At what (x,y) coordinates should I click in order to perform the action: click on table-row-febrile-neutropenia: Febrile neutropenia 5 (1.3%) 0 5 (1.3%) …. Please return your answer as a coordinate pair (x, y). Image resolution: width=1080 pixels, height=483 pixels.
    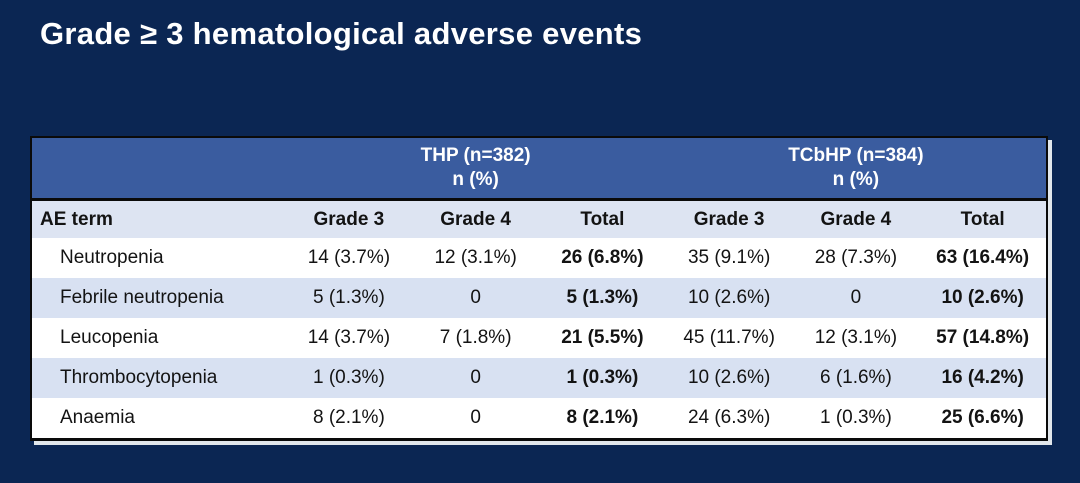
    Looking at the image, I should click on (539, 298).